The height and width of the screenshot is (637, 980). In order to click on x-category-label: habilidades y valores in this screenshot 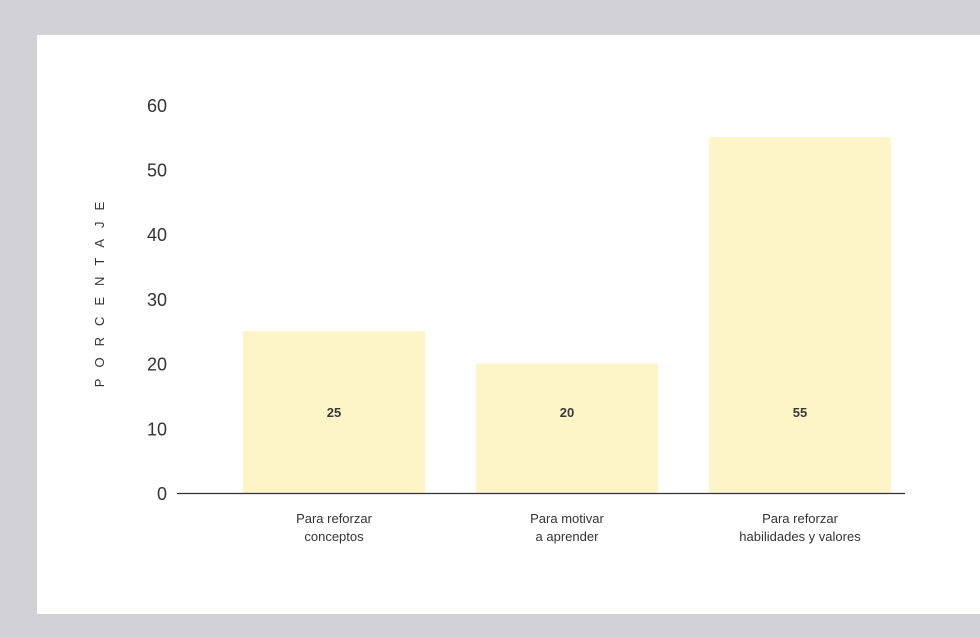, I will do `click(800, 536)`.